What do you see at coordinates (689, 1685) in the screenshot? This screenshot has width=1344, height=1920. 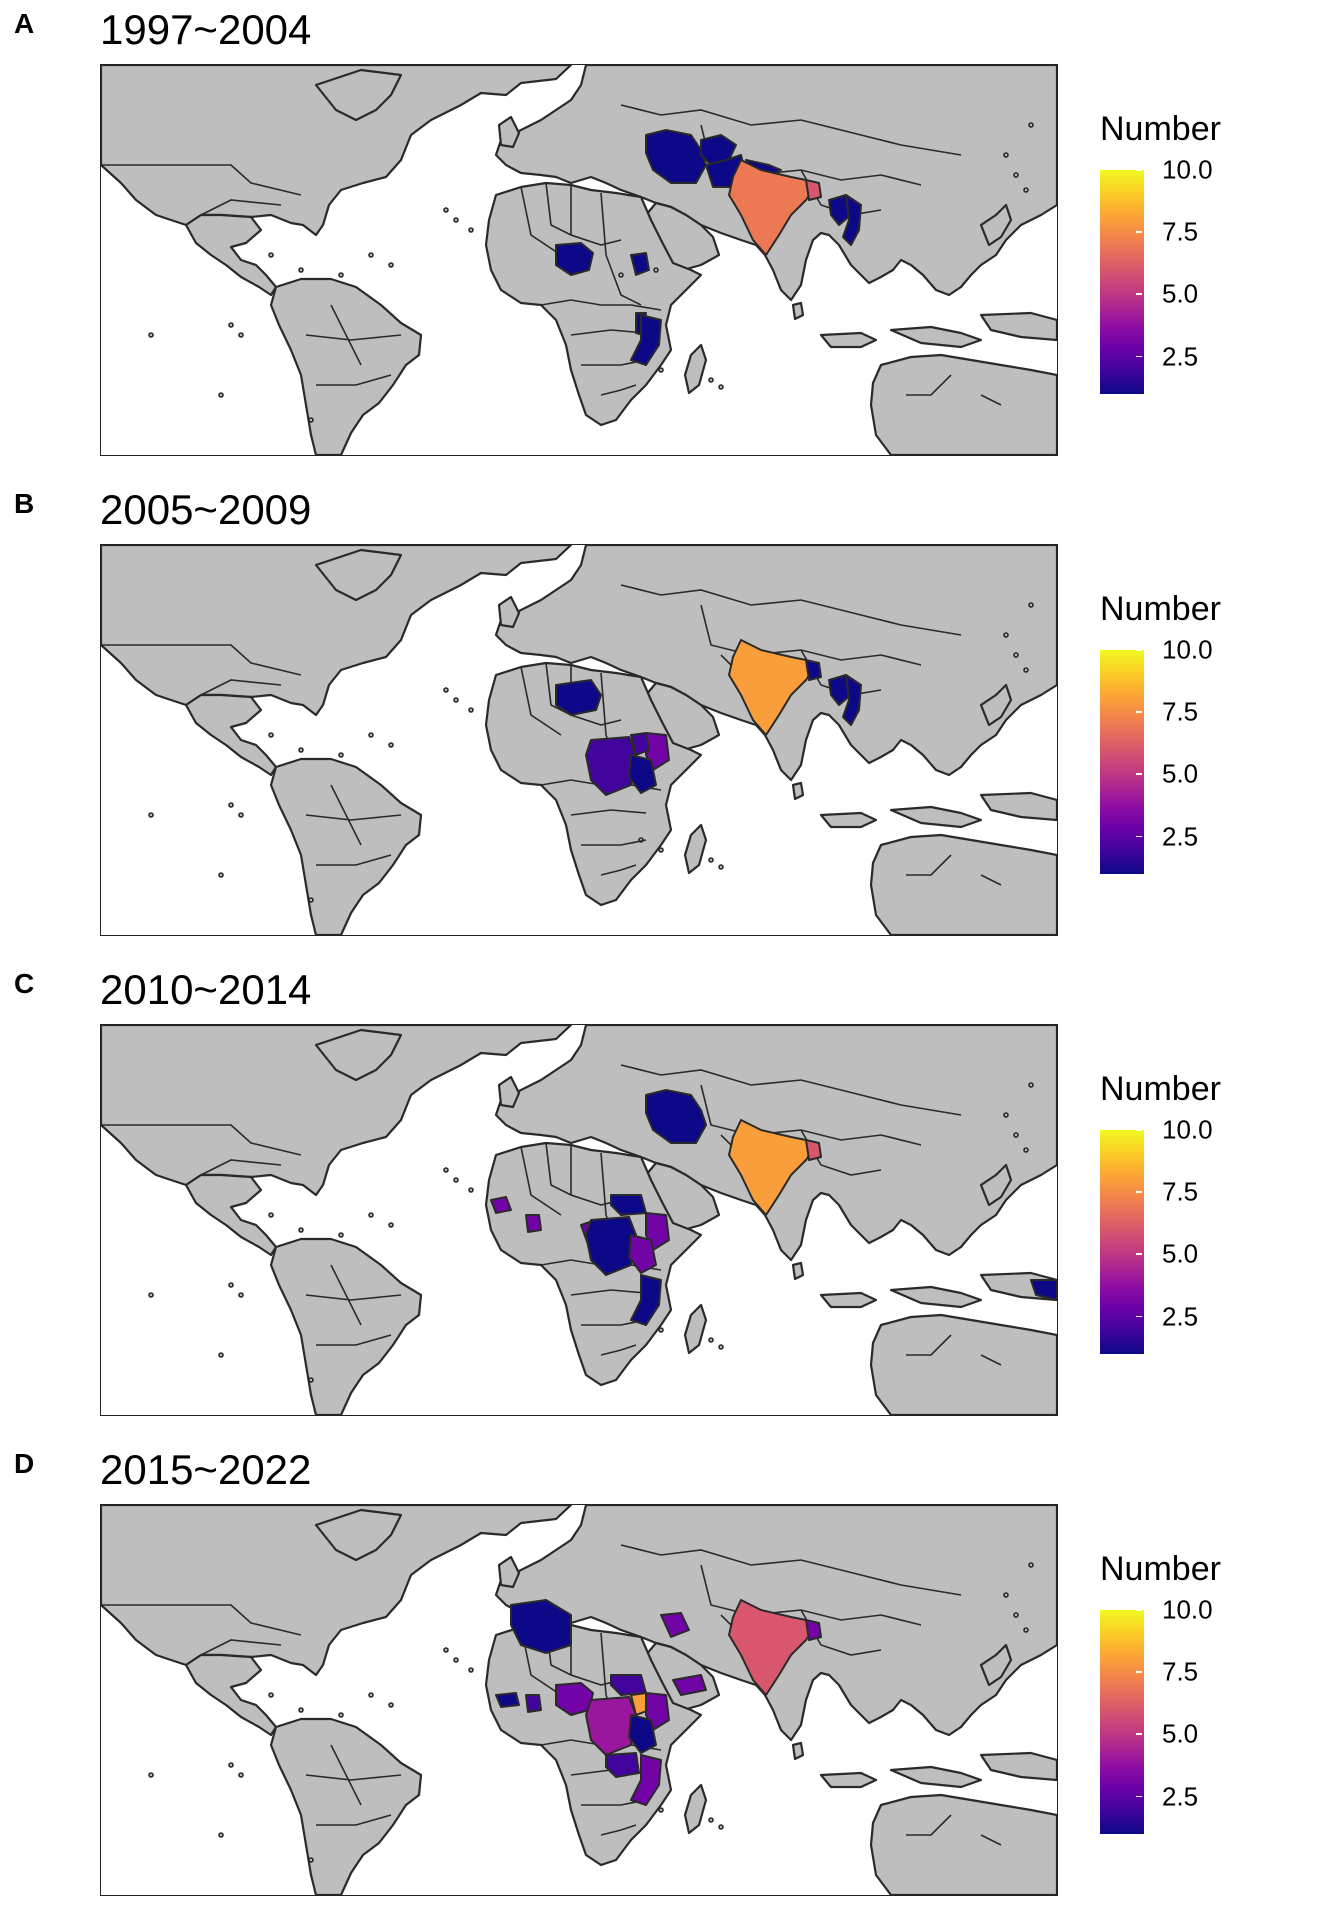 I see `country-yemen: Yemen` at bounding box center [689, 1685].